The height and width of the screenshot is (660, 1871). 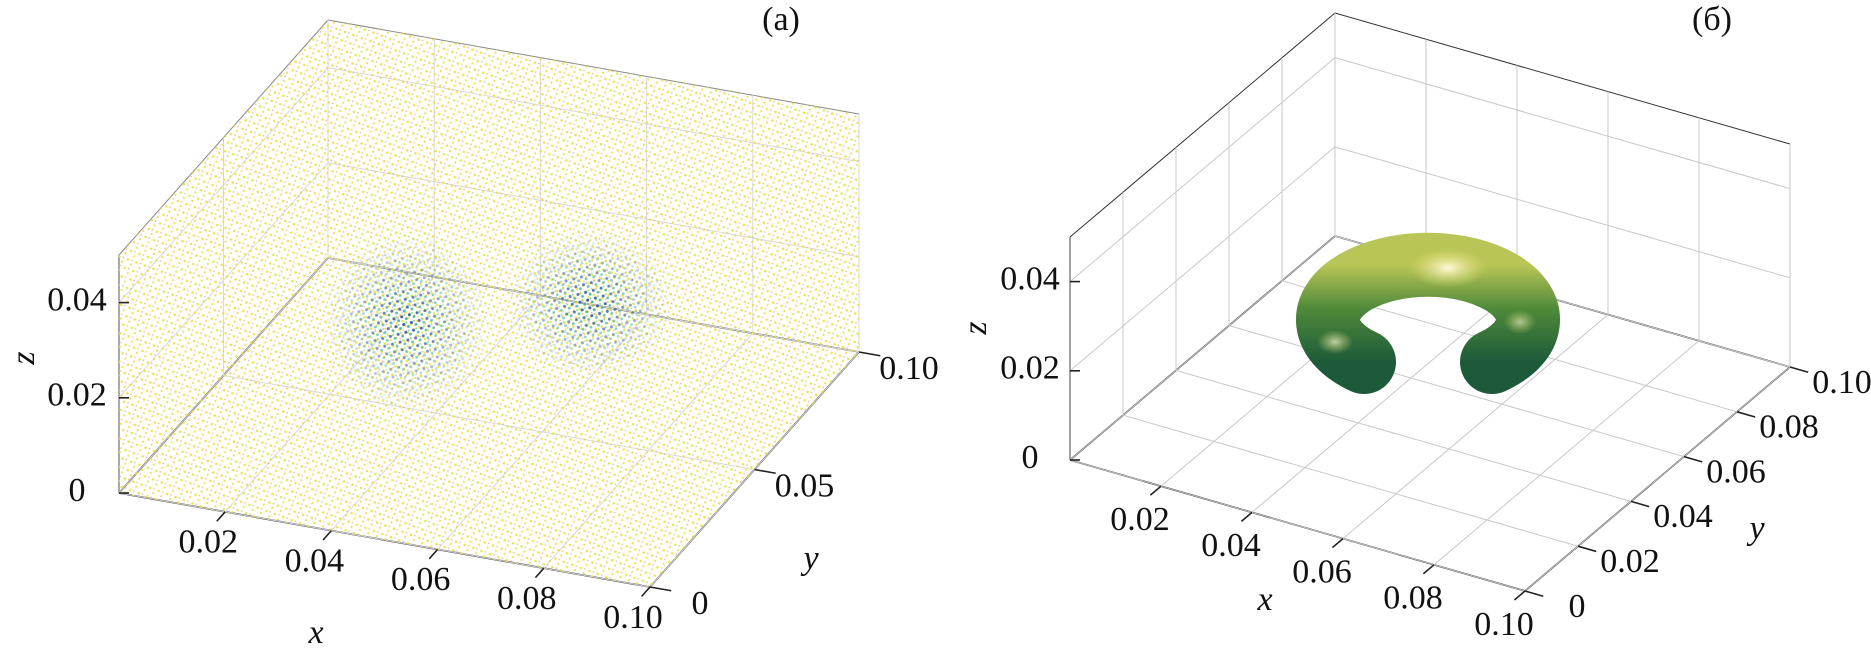 What do you see at coordinates (1789, 427) in the screenshot?
I see `y-tick-label: 0.08` at bounding box center [1789, 427].